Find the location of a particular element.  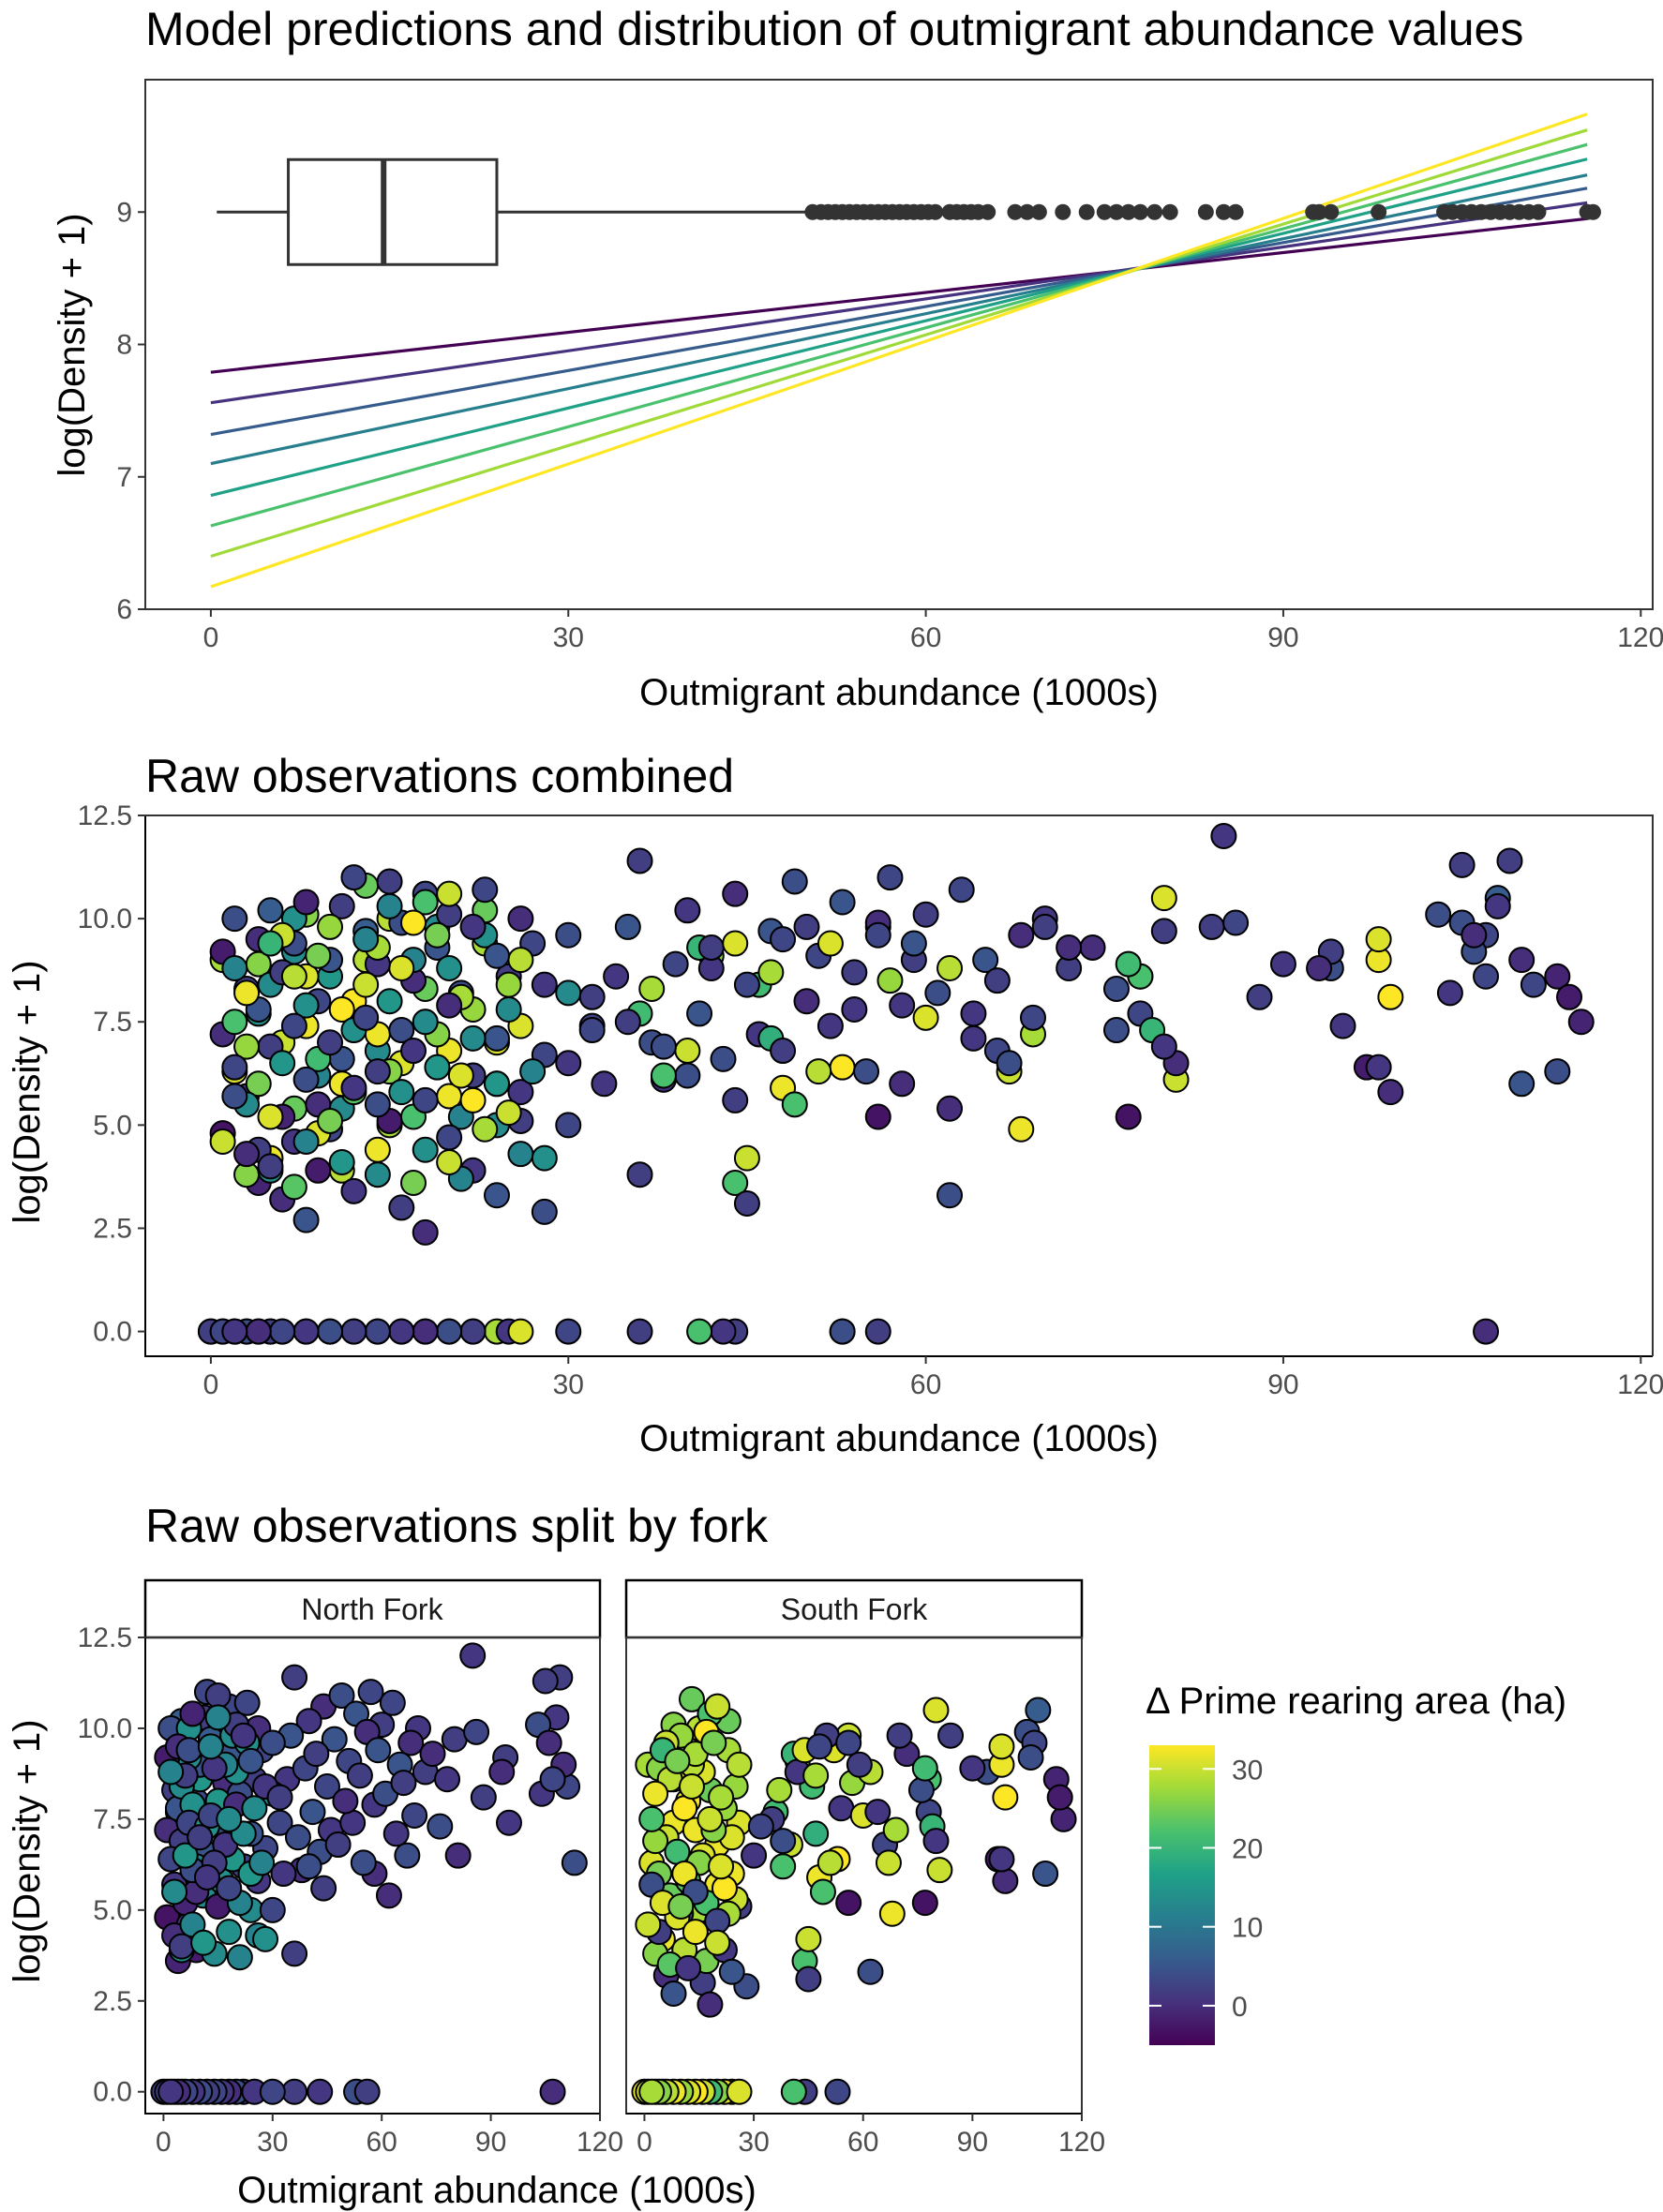

y-axis-label-top: log(Density + 1) is located at coordinates (73, 344).